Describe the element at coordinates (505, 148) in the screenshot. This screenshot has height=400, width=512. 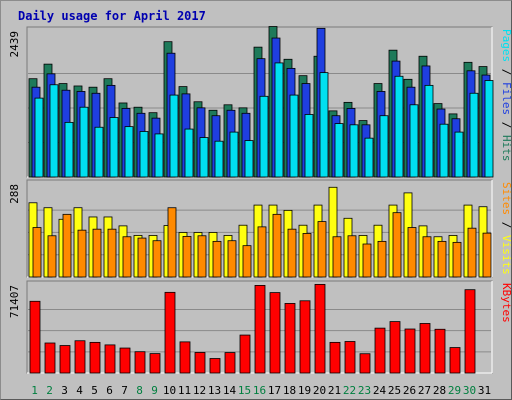
I see `legend-hits: Hits` at that location.